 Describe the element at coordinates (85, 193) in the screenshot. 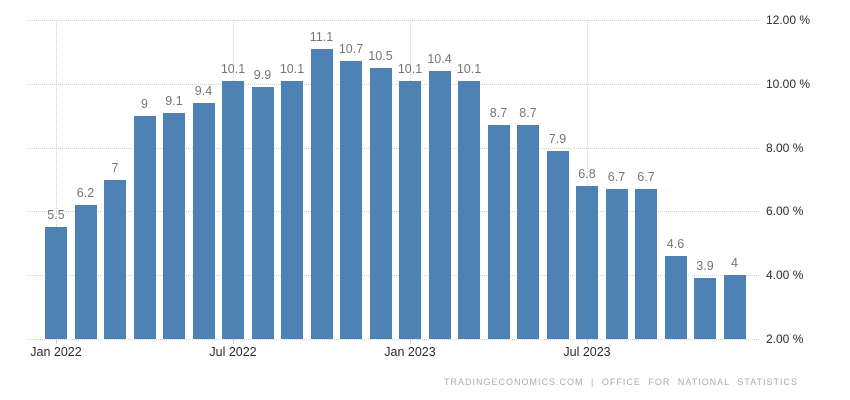

I see `bar-value-label: 6.2` at that location.